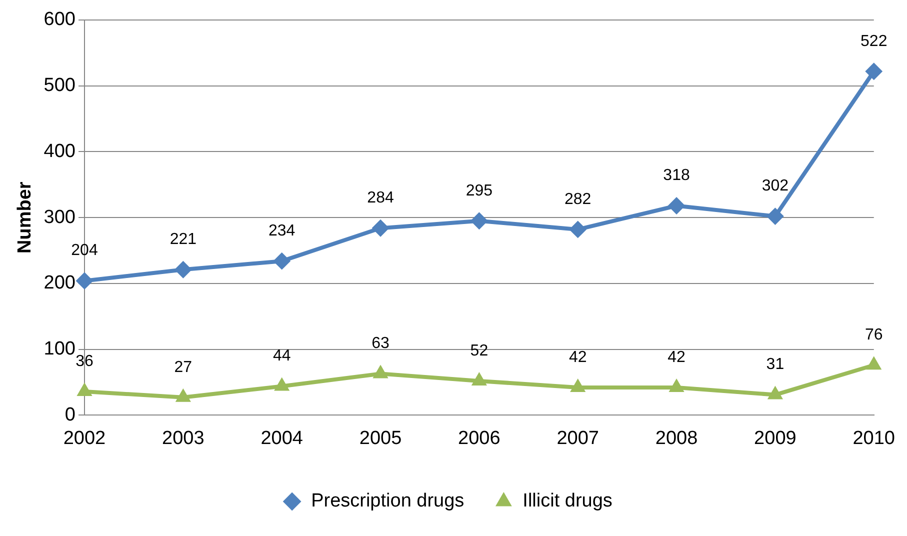 Image resolution: width=907 pixels, height=536 pixels. Describe the element at coordinates (70, 415) in the screenshot. I see `y-tick-label: 0` at that location.